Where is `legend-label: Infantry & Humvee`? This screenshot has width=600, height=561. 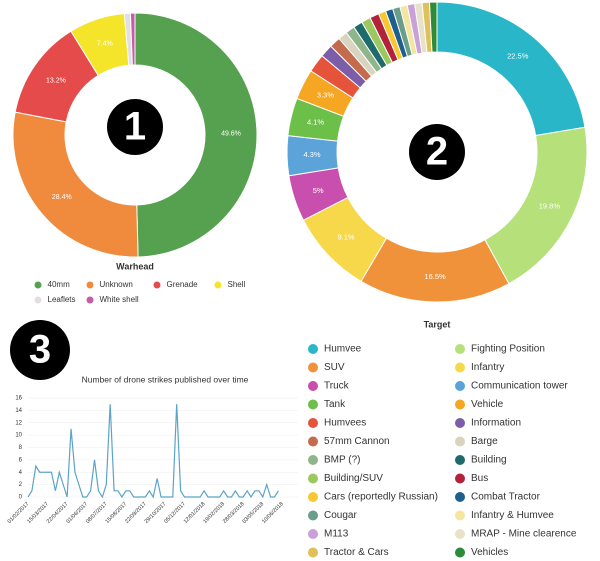
legend-label: Infantry & Humvee is located at coordinates (512, 515).